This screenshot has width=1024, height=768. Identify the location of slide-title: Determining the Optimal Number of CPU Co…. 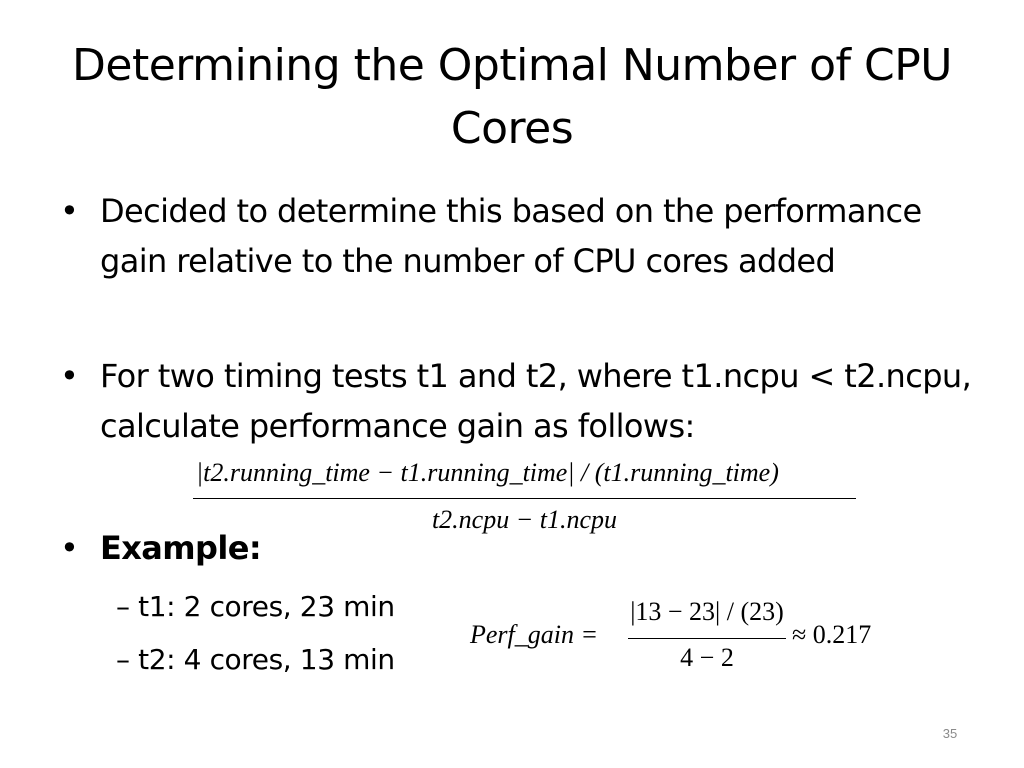
(512, 97).